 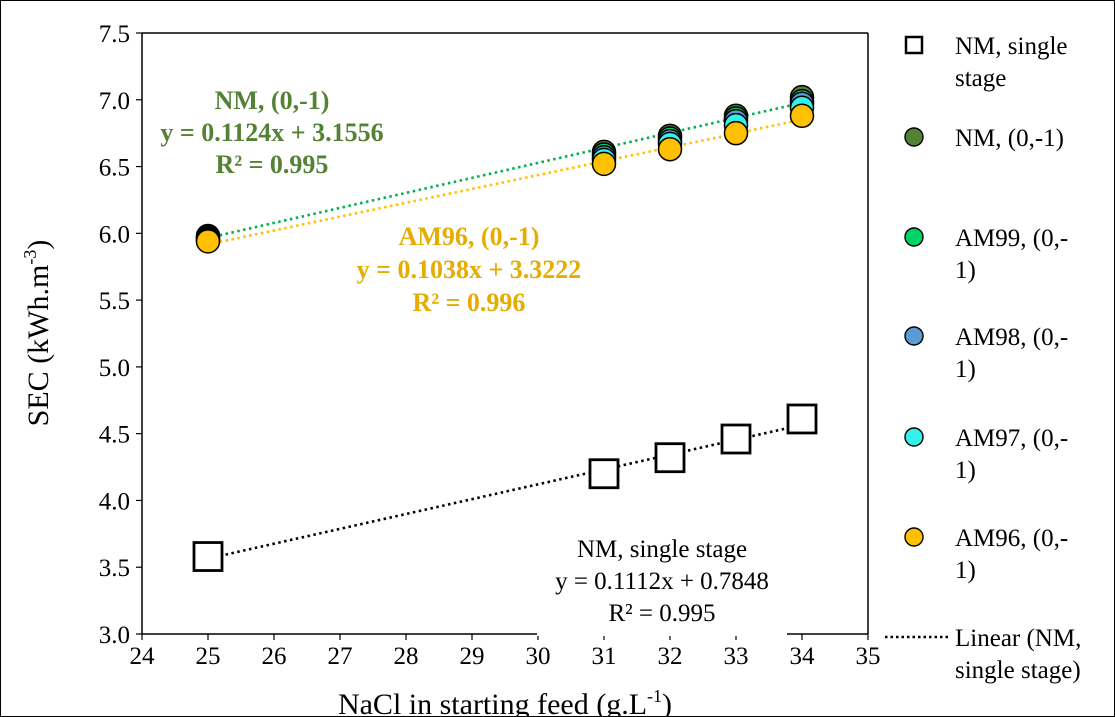 What do you see at coordinates (406, 656) in the screenshot?
I see `x-tick-label: 28` at bounding box center [406, 656].